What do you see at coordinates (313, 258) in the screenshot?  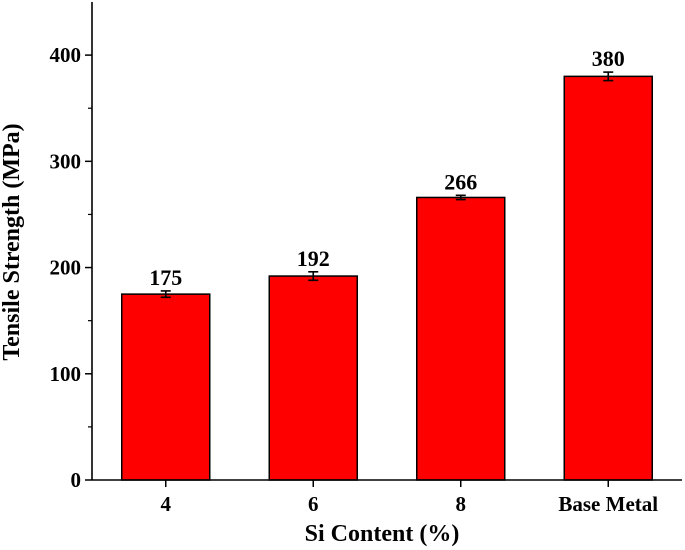 I see `data-label-1: 192` at bounding box center [313, 258].